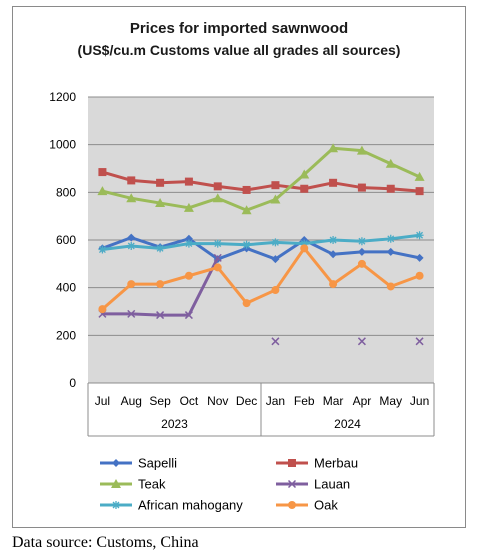 Image resolution: width=485 pixels, height=558 pixels. What do you see at coordinates (217, 401) in the screenshot?
I see `x-tick-label: Nov` at bounding box center [217, 401].